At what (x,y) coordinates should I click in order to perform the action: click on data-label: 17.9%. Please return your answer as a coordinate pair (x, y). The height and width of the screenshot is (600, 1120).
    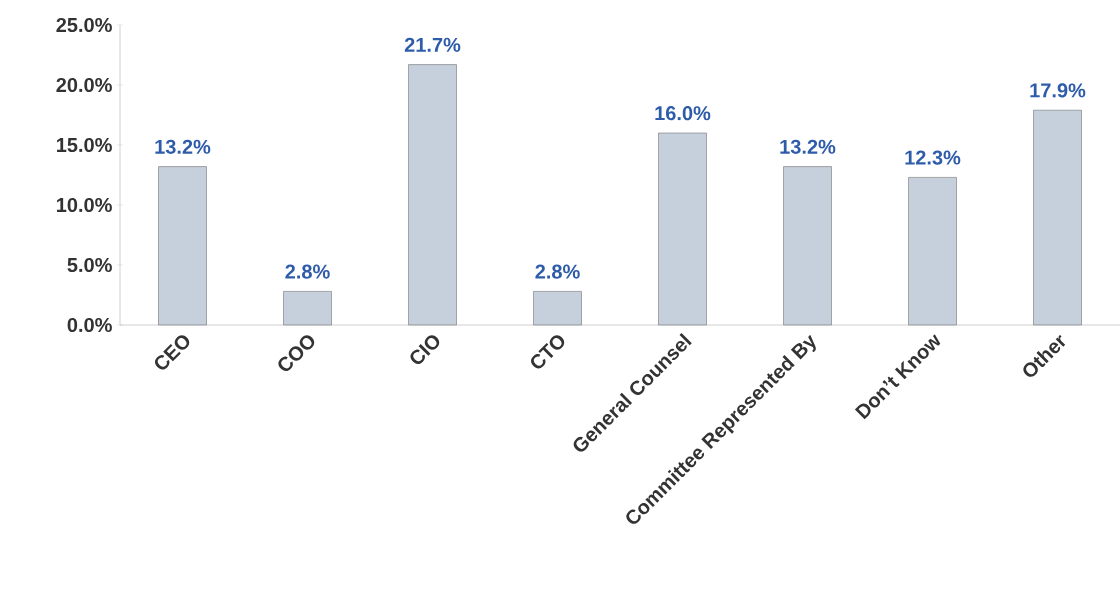
    Looking at the image, I should click on (1058, 90).